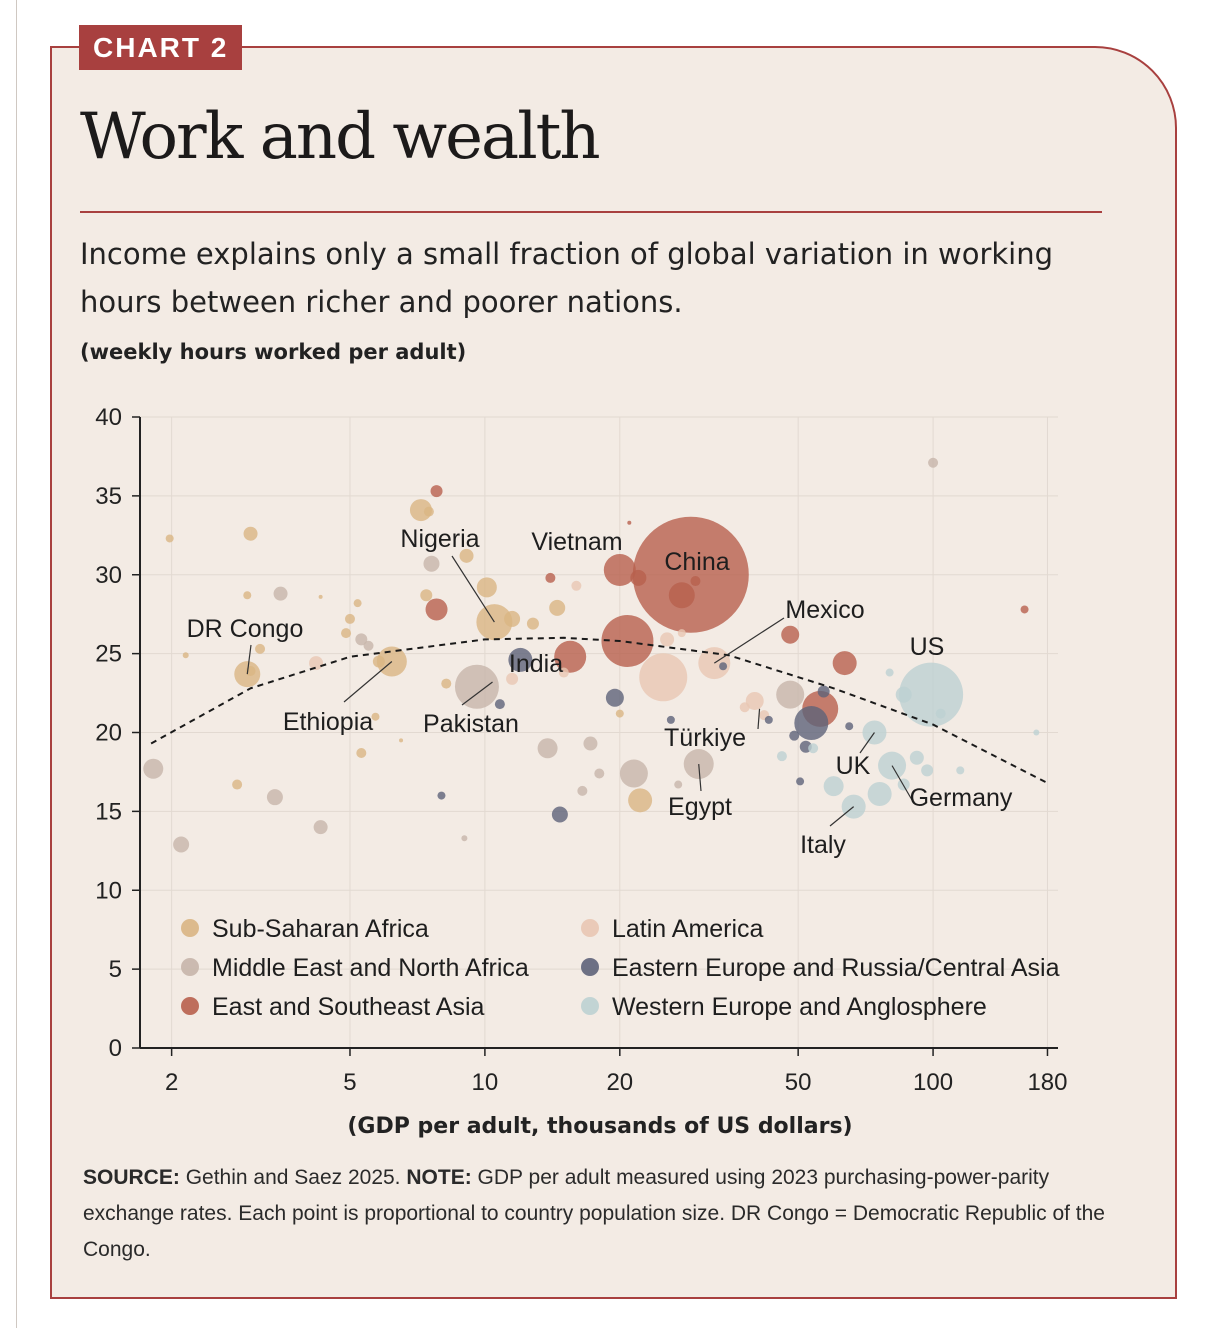  I want to click on y-tick-label: 25, so click(108, 654).